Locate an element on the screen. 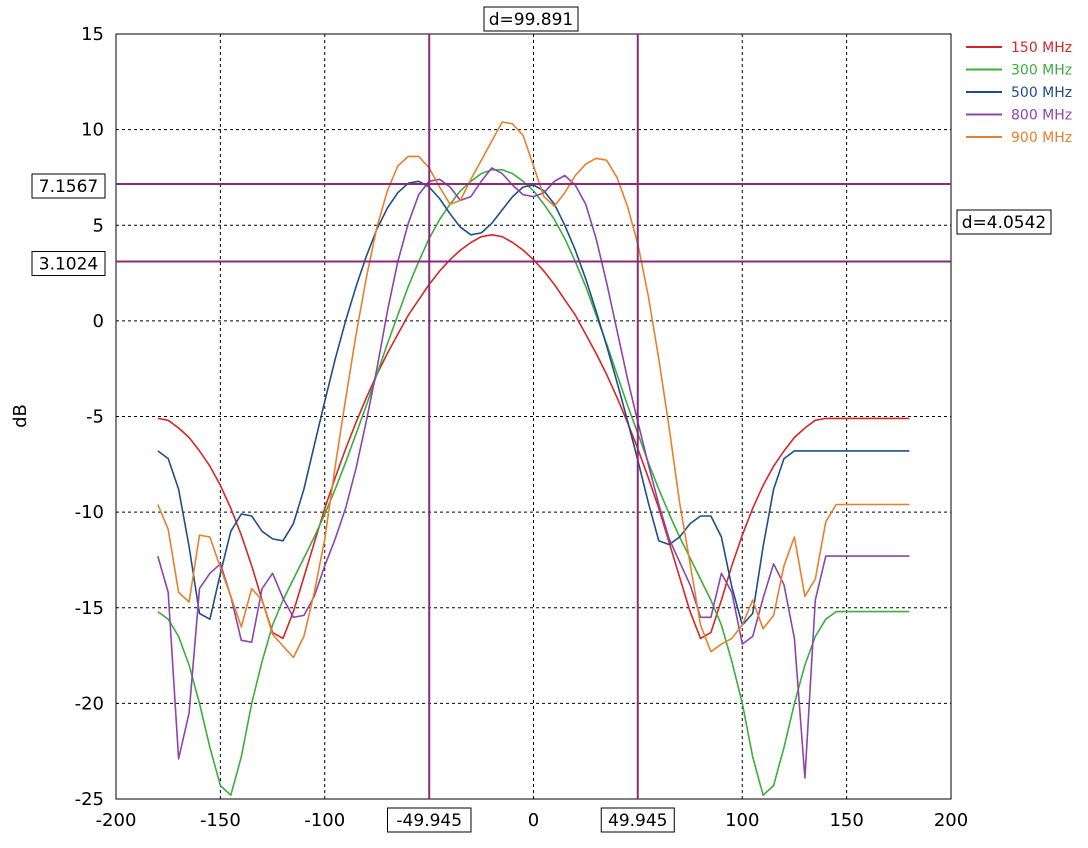  marker-y1-label-text: 7.1567 is located at coordinates (68, 187).